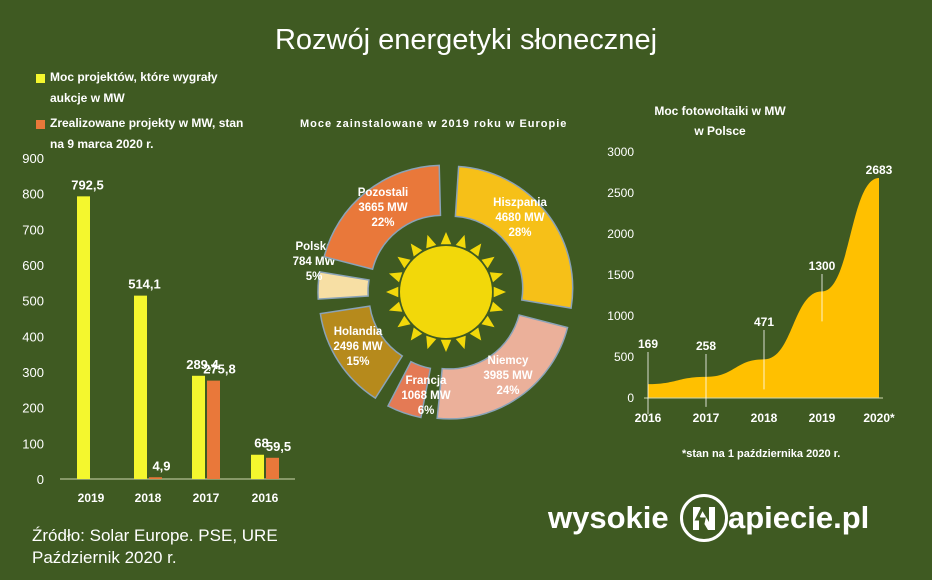  Describe the element at coordinates (648, 344) in the screenshot. I see `area-data-label: 169` at that location.